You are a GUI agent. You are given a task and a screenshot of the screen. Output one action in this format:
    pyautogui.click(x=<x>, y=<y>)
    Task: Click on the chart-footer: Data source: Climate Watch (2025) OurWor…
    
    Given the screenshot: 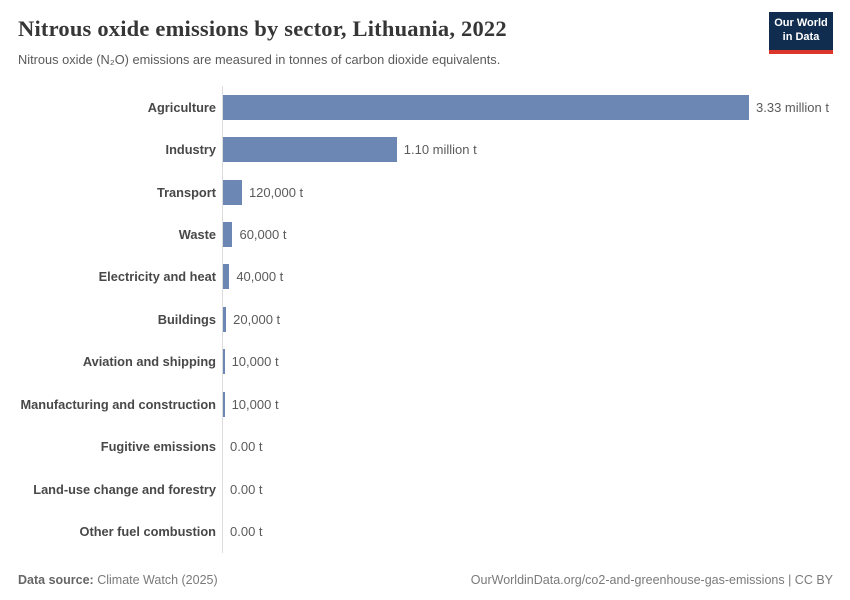 What is the action you would take?
    pyautogui.click(x=425, y=580)
    